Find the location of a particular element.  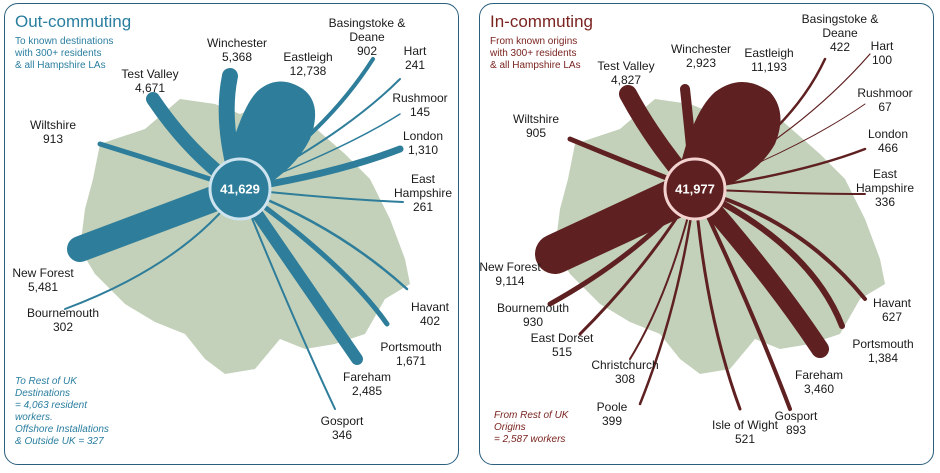

center-total: 41,629 is located at coordinates (240, 189).